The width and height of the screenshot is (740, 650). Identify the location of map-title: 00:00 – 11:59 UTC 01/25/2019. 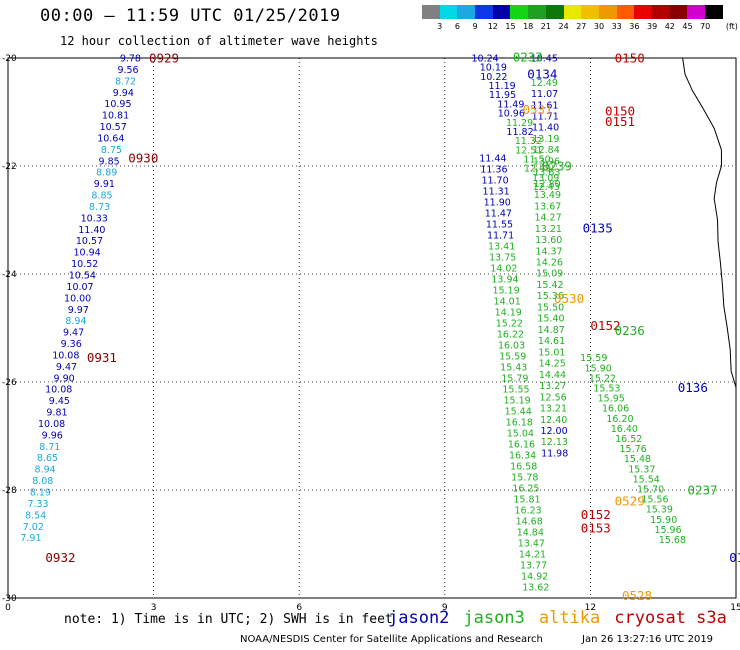
(190, 16).